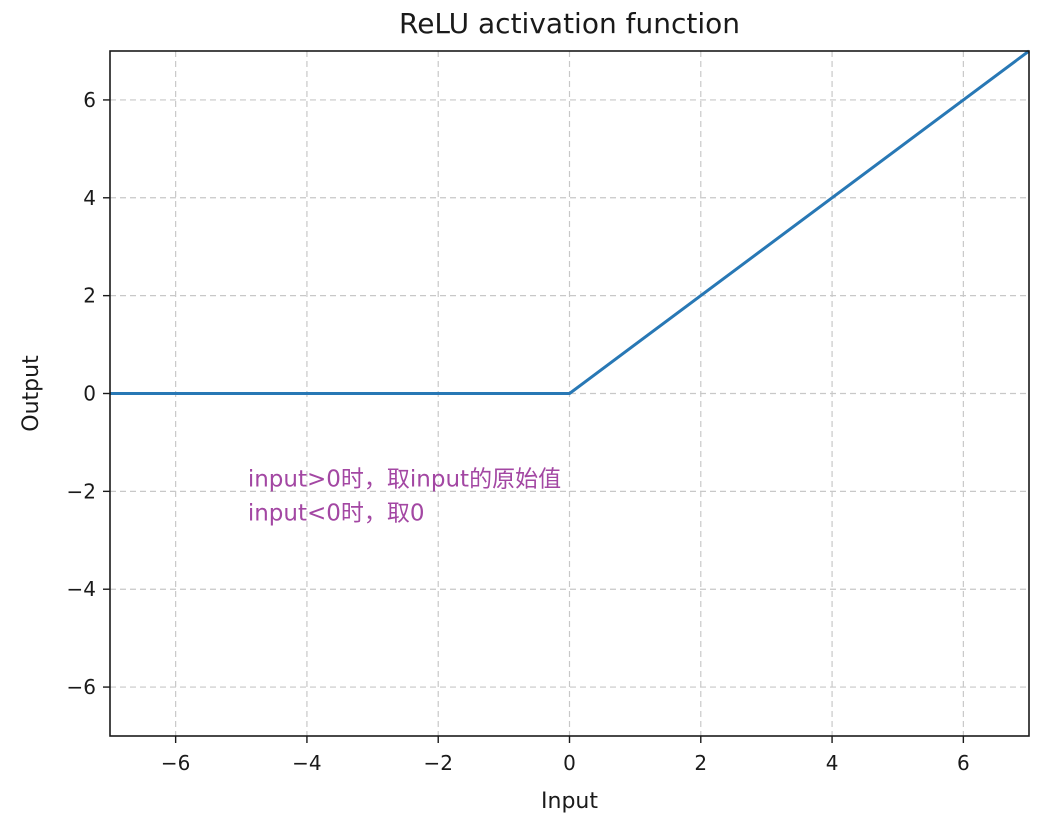  Describe the element at coordinates (569, 763) in the screenshot. I see `x-tick-label: 0` at that location.